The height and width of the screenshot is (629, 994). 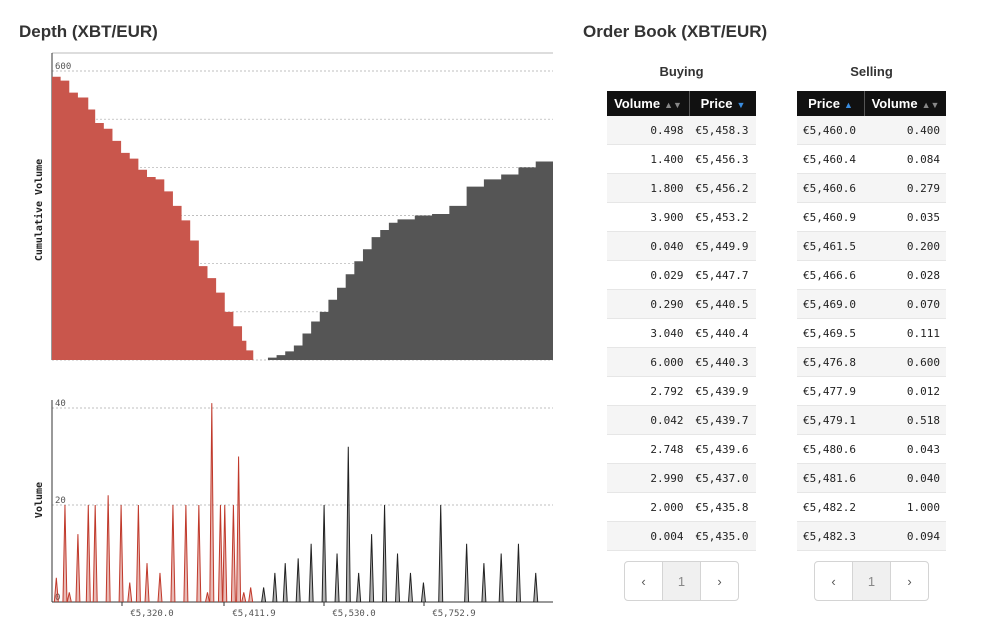 What do you see at coordinates (722, 391) in the screenshot?
I see `buying-cell: €5,439.9` at bounding box center [722, 391].